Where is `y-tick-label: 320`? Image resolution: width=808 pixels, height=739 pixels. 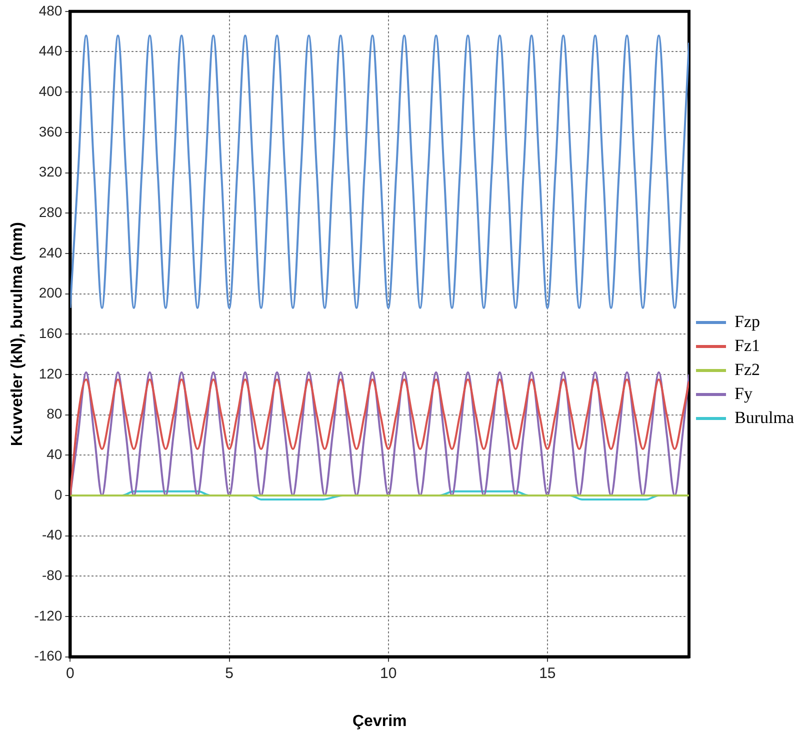 y-tick-label: 320 is located at coordinates (50, 172).